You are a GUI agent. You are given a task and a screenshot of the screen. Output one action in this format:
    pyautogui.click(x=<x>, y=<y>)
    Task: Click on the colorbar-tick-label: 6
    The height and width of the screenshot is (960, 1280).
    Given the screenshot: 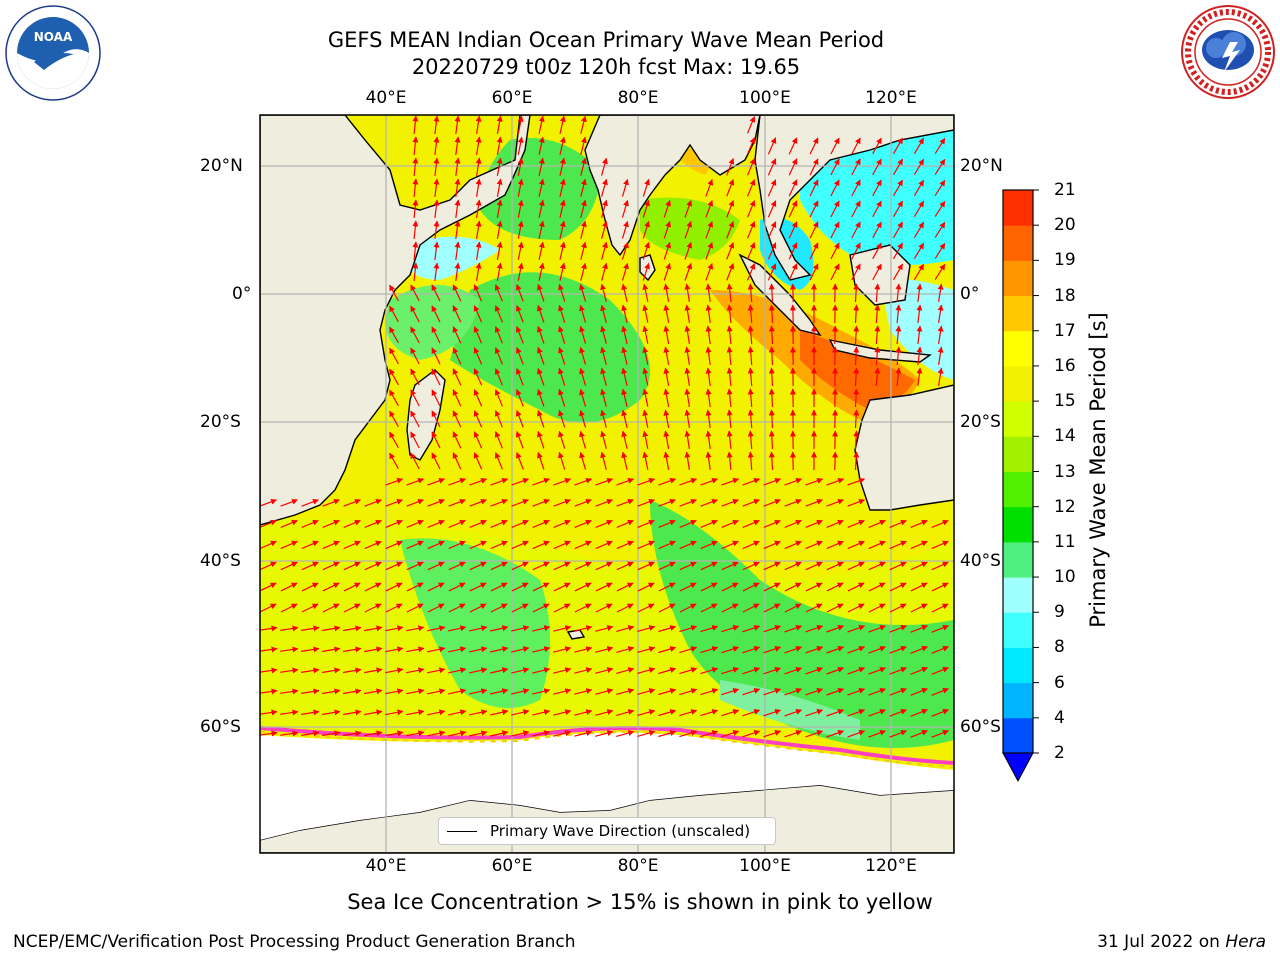 What is the action you would take?
    pyautogui.click(x=1059, y=682)
    